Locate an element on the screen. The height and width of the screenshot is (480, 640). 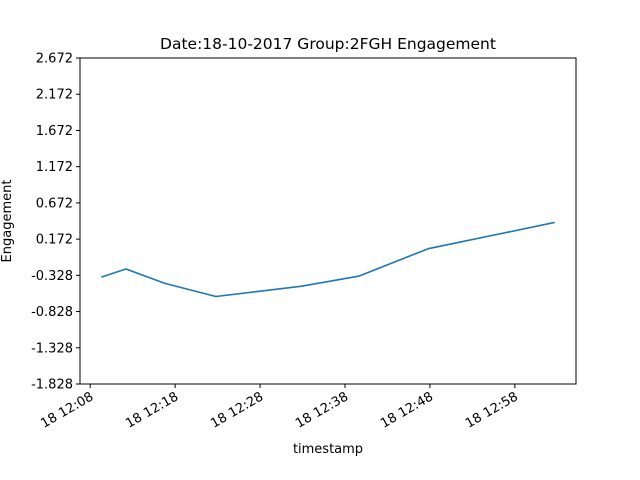
y-tick-label: 0.172 is located at coordinates (54, 240).